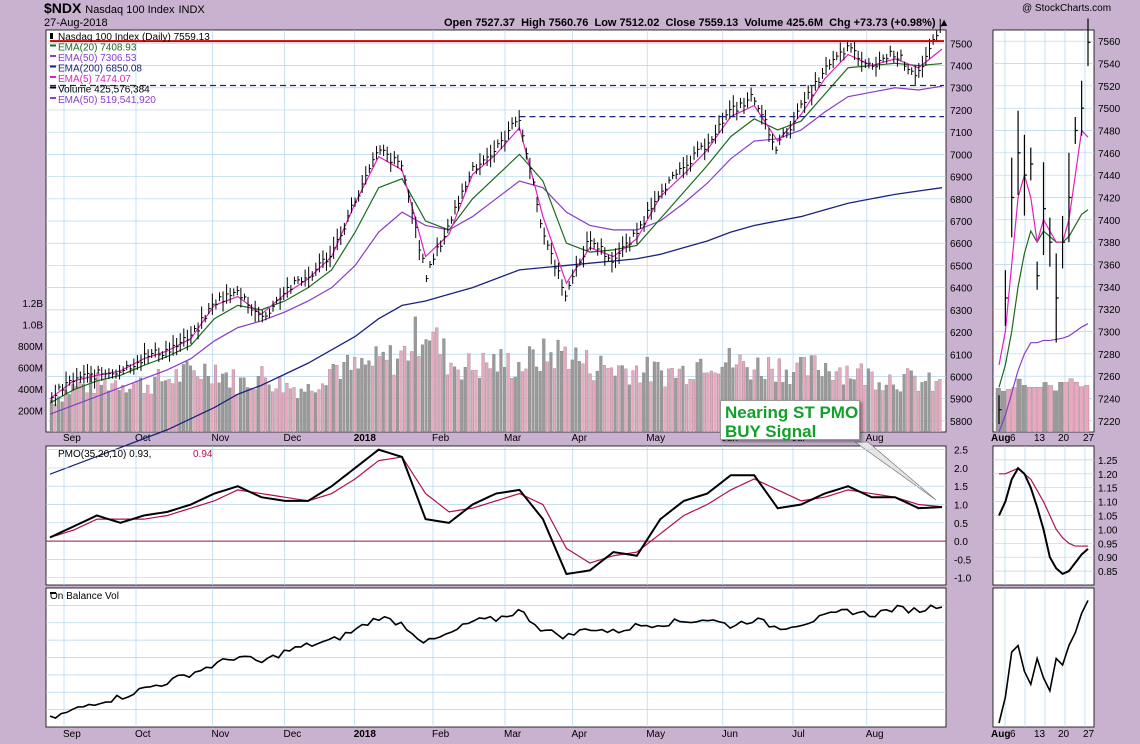  Describe the element at coordinates (1043, 521) in the screenshot. I see `zoom-pmo-line` at that location.